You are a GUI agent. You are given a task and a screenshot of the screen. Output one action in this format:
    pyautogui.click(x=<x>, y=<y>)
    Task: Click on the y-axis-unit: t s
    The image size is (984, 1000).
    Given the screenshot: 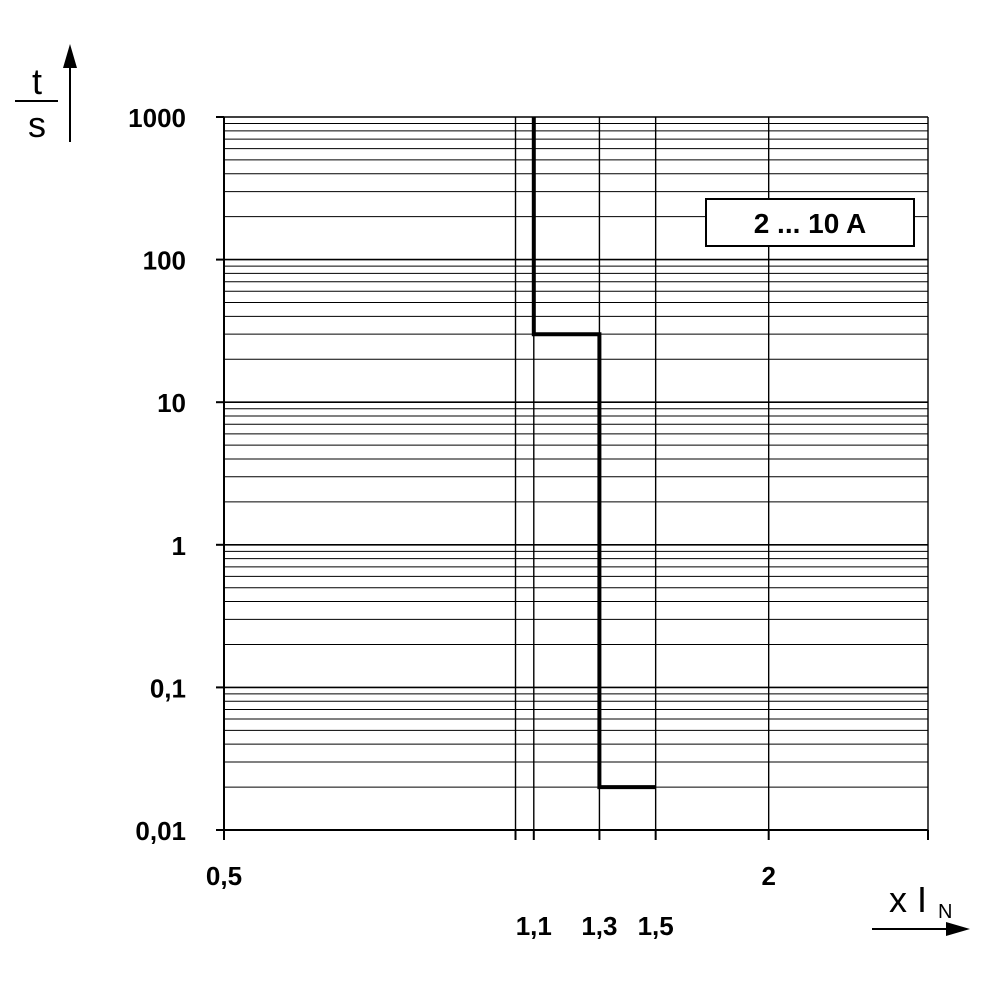 What is the action you would take?
    pyautogui.click(x=46, y=94)
    